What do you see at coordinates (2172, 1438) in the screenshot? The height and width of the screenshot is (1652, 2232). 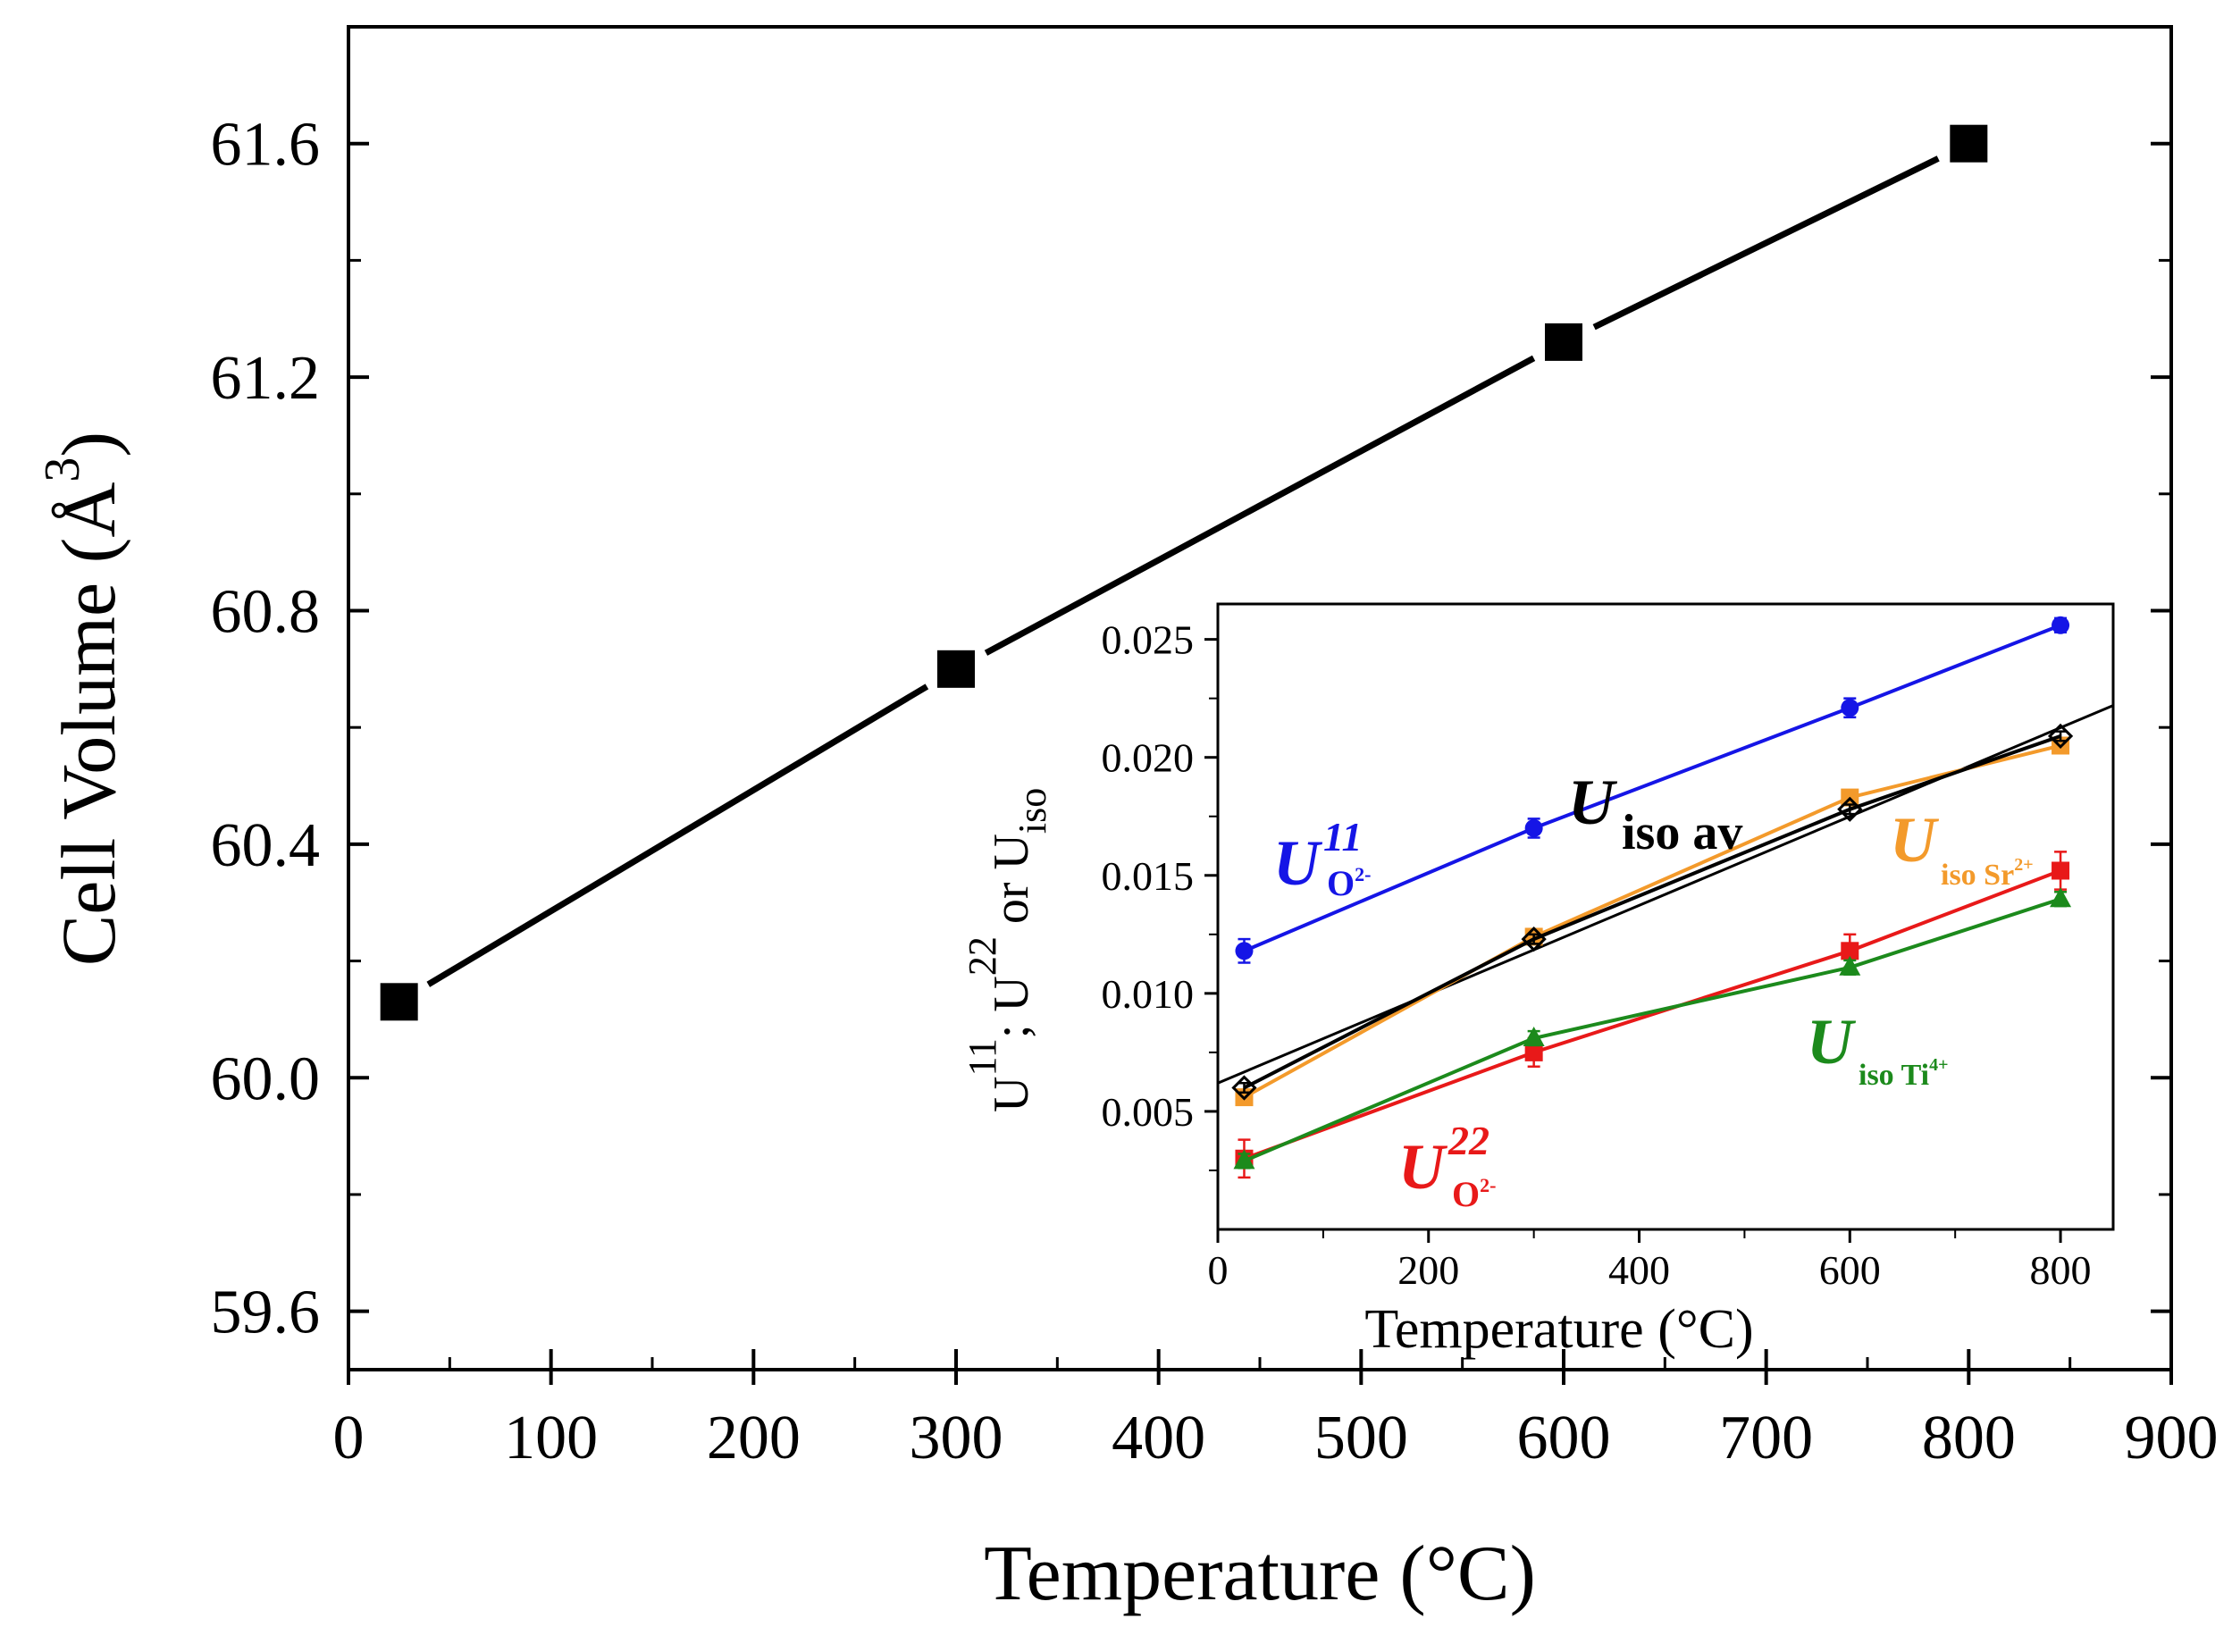 I see `main-x-tick-label: 900` at bounding box center [2172, 1438].